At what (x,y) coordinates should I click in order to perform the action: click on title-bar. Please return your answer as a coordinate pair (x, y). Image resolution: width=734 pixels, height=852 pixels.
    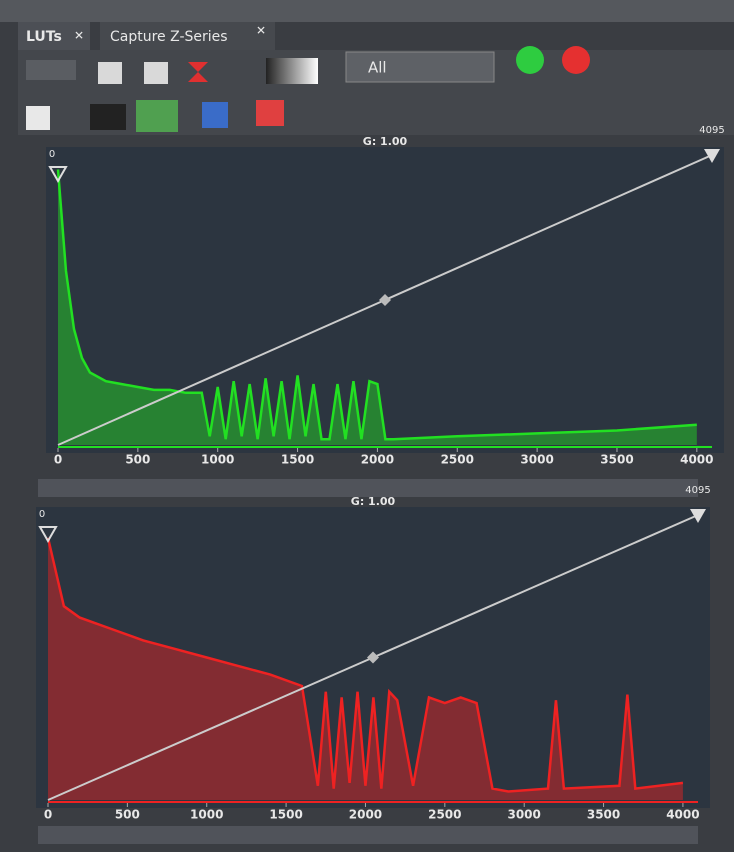
    Looking at the image, I should click on (367, 11).